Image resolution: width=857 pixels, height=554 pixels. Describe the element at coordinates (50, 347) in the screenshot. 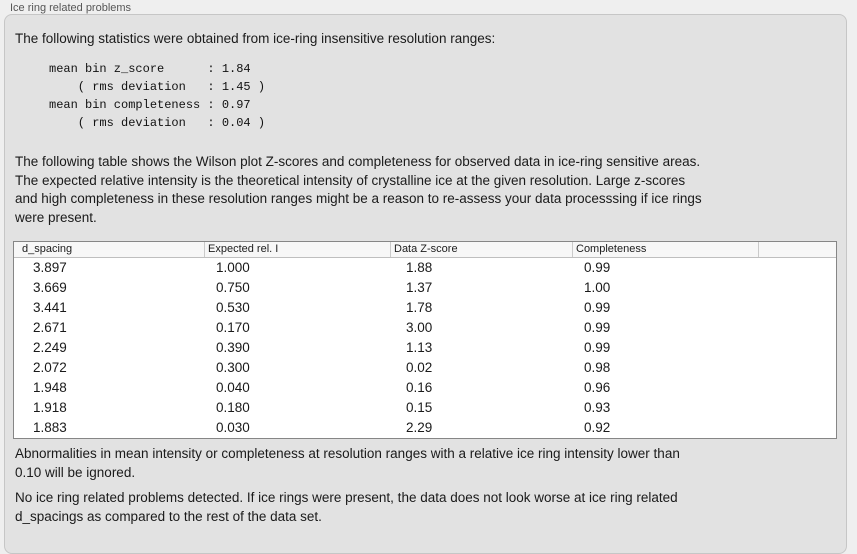

I see `table-cell: 2.249` at that location.